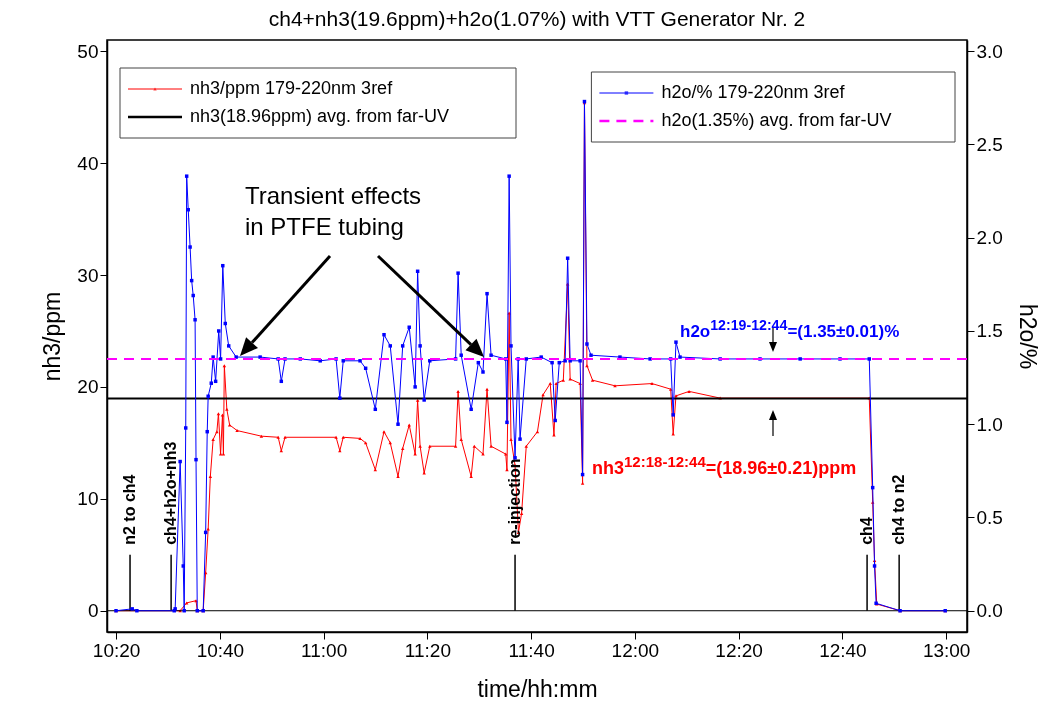  Describe the element at coordinates (515, 501) in the screenshot. I see `annotation: re-injection` at that location.